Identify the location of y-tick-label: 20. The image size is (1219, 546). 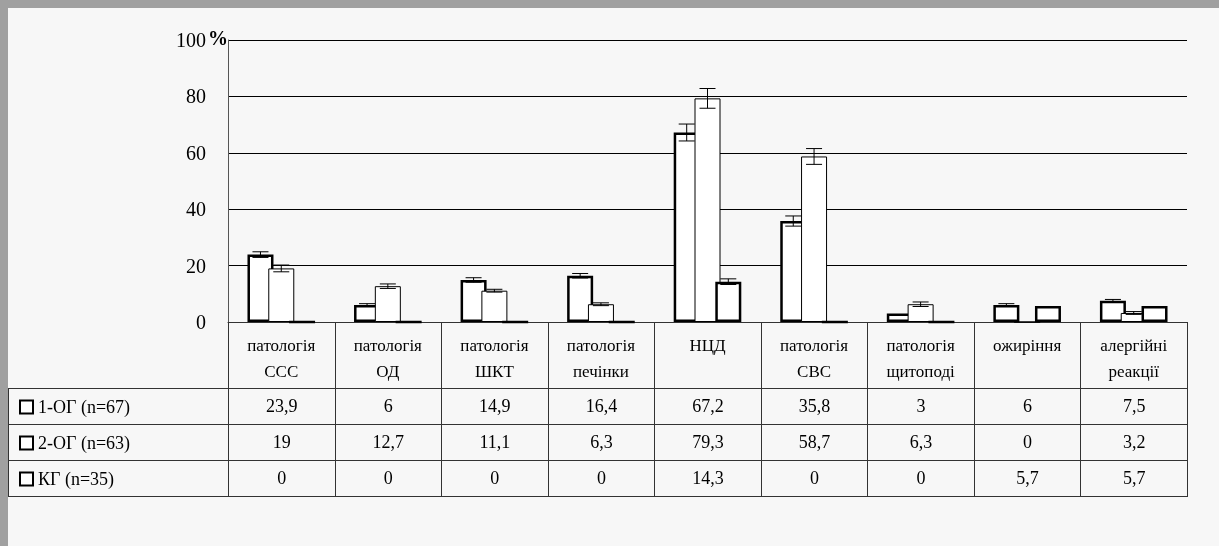
(196, 265).